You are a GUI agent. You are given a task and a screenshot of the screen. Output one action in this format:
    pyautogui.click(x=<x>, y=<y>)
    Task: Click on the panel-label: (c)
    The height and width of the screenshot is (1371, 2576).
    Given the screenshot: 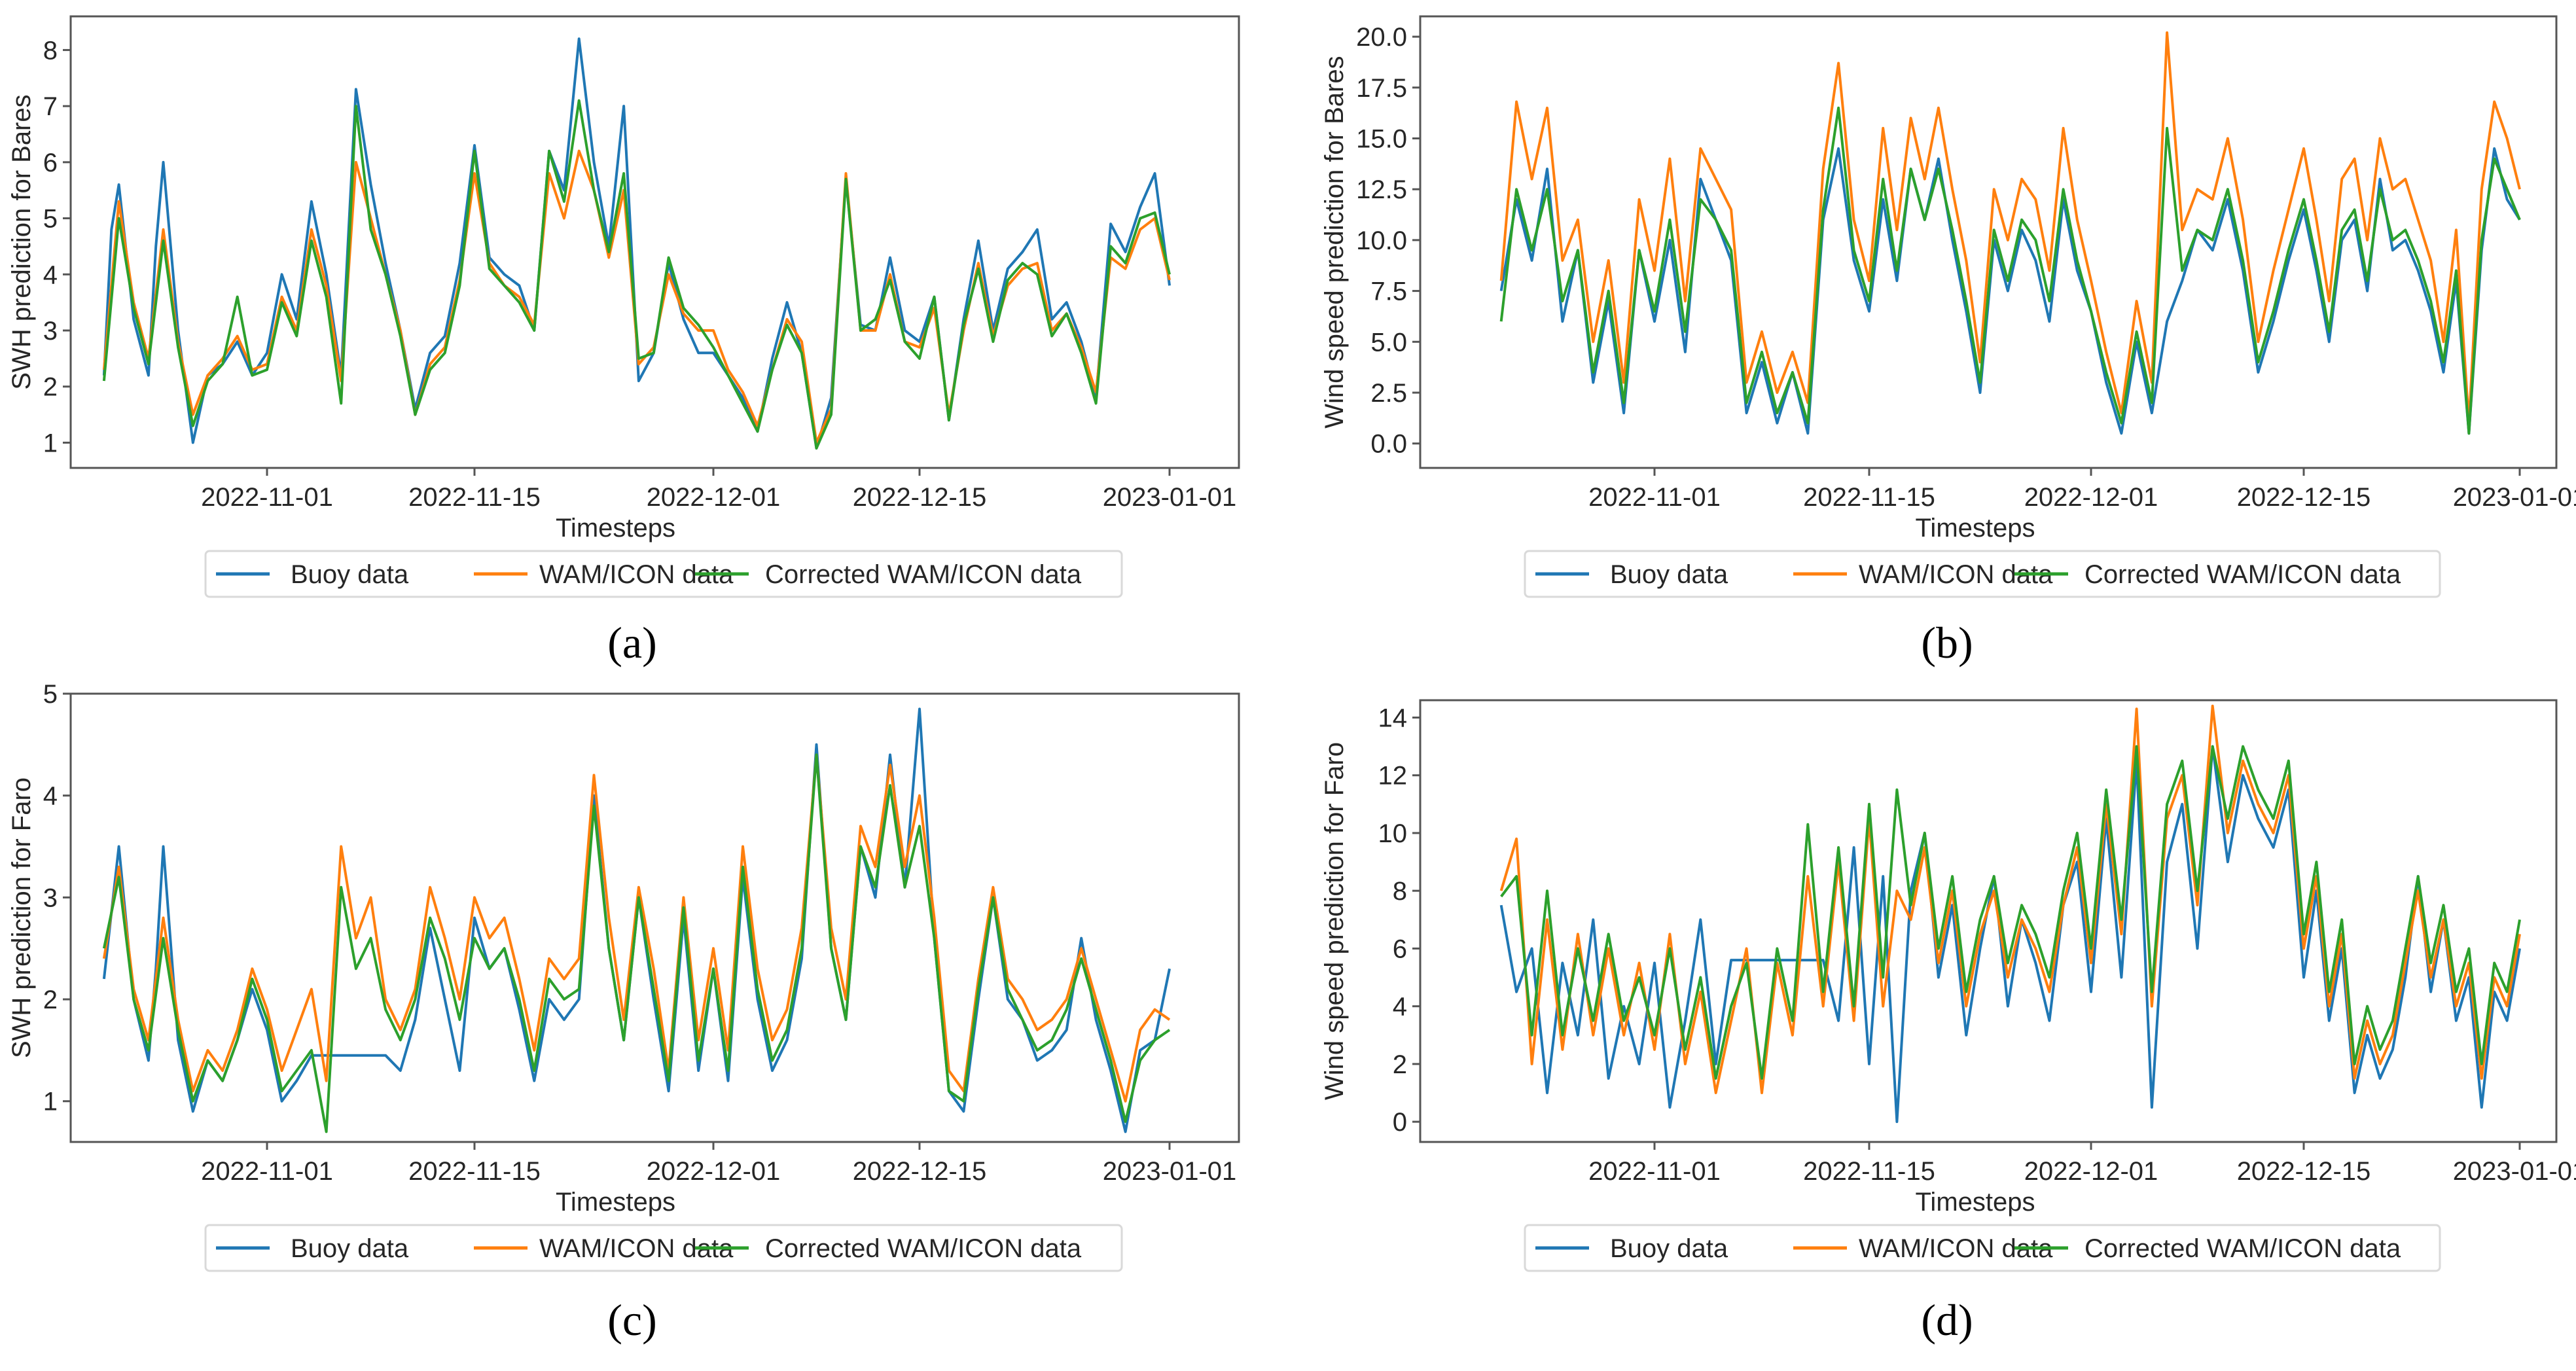 What is the action you would take?
    pyautogui.click(x=631, y=1320)
    